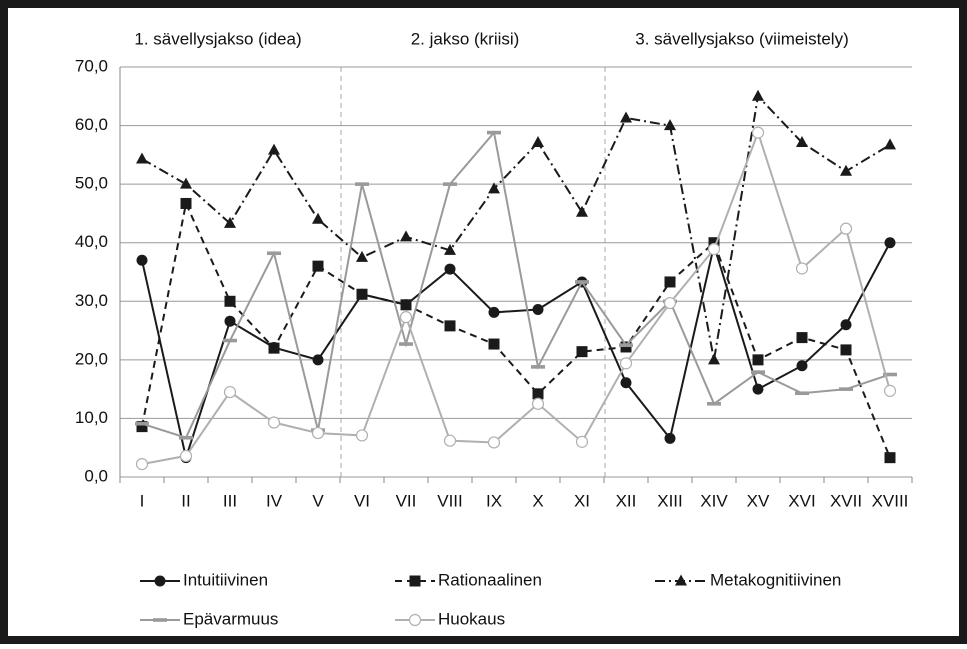 The image size is (967, 649). What do you see at coordinates (490, 579) in the screenshot?
I see `legend-label: Rationaalinen` at bounding box center [490, 579].